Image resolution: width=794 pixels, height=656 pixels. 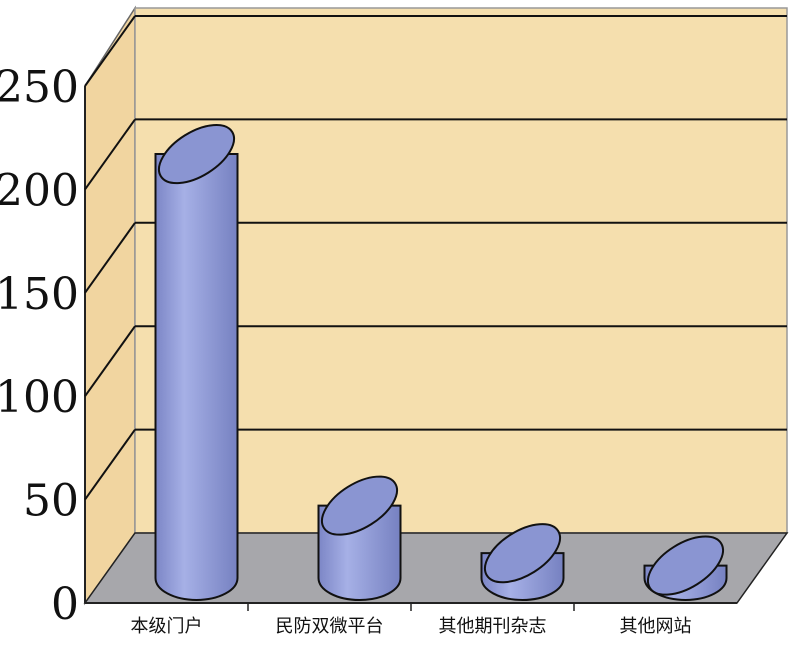 What do you see at coordinates (65, 604) in the screenshot?
I see `y-tick-label: 0` at bounding box center [65, 604].